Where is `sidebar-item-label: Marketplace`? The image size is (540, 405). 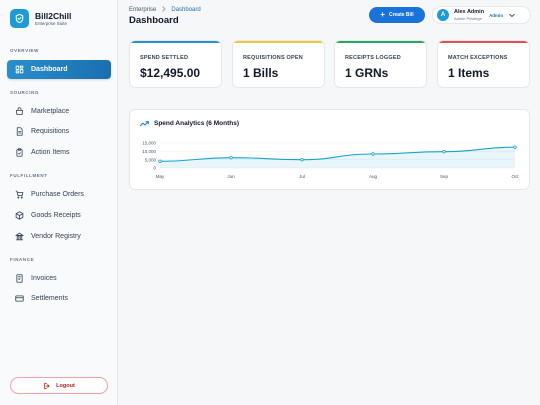 sidebar-item-label: Marketplace is located at coordinates (50, 111).